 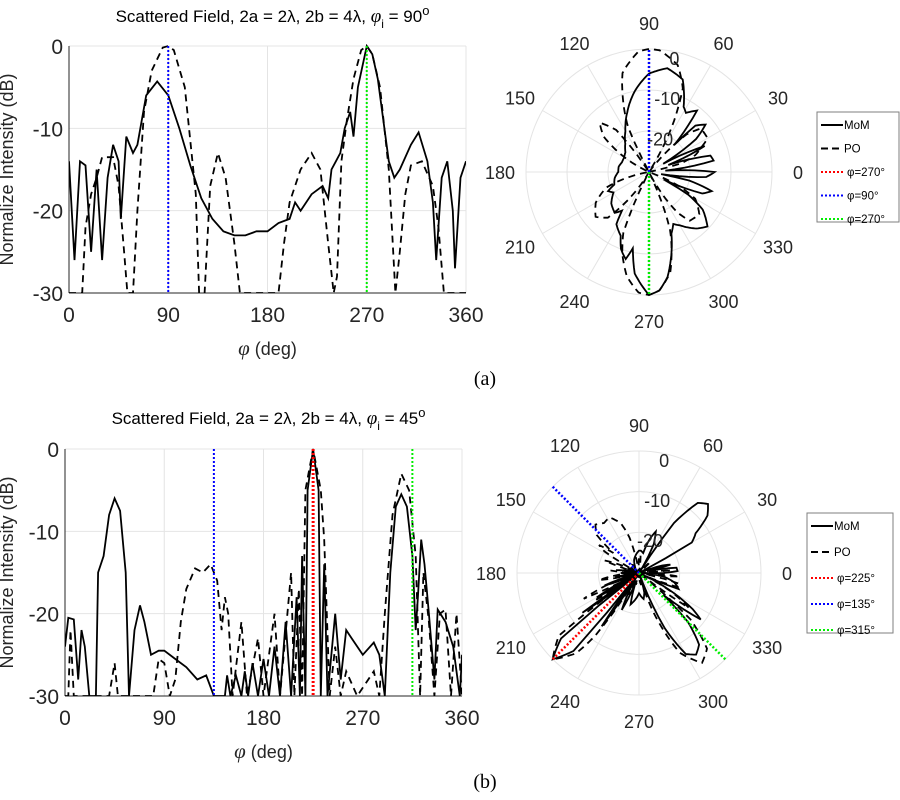 I want to click on legend: MoM PO φ=270° φ=90° φ=270°, so click(x=858, y=168).